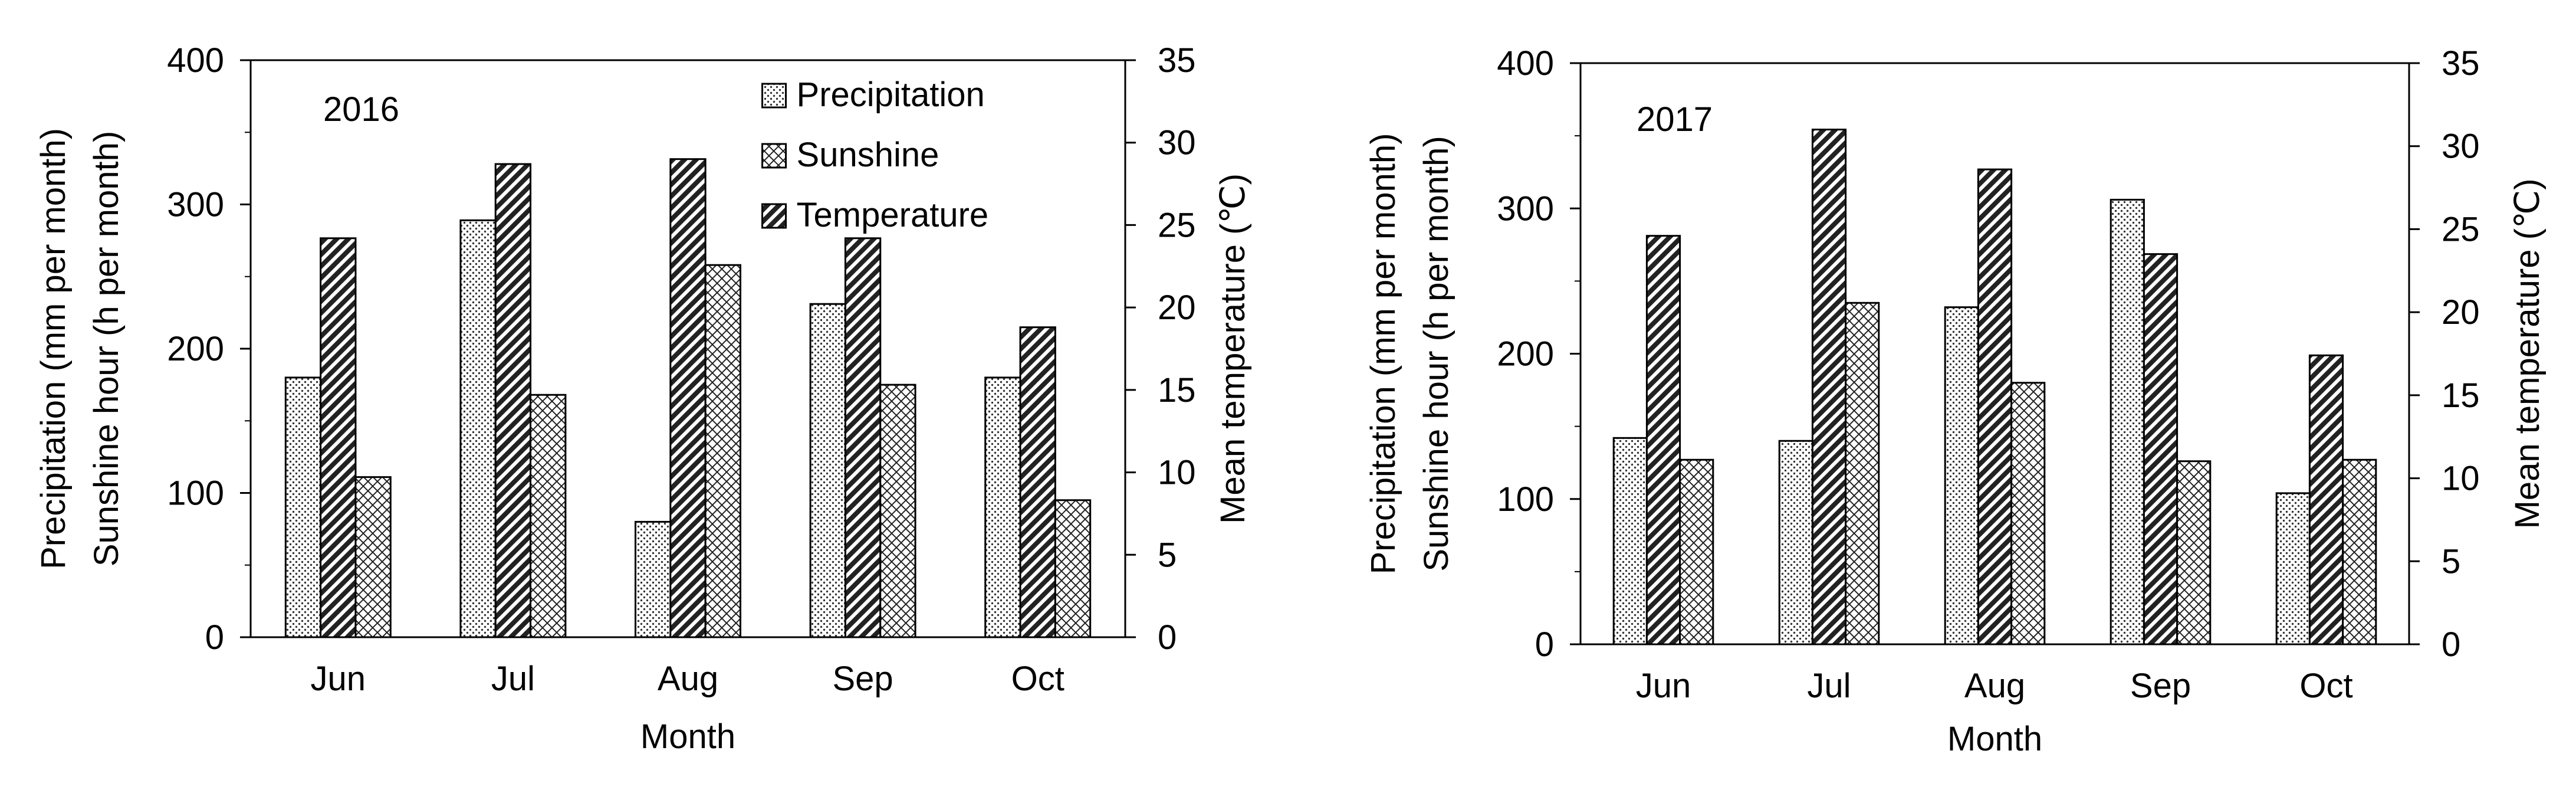 The image size is (2576, 803). Describe the element at coordinates (361, 109) in the screenshot. I see `year-label: 2016` at that location.